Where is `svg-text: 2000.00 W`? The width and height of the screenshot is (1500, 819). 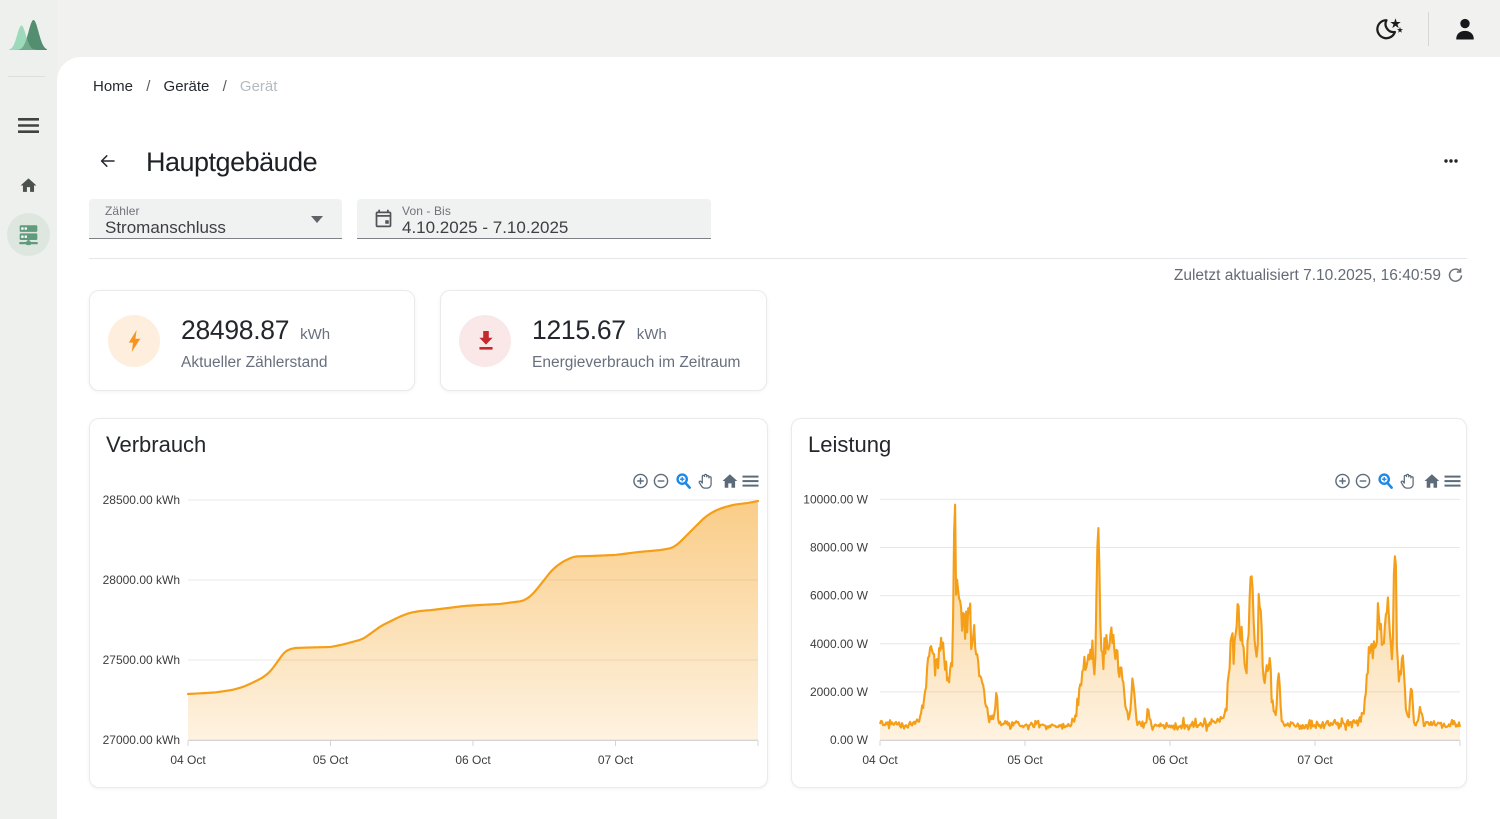 svg-text: 2000.00 W is located at coordinates (839, 692).